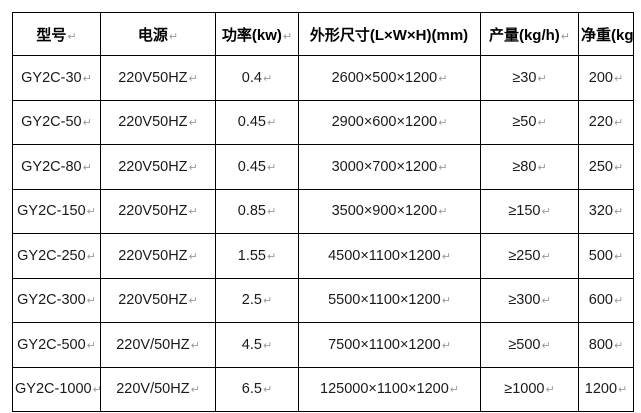 The image size is (641, 413). I want to click on column-header-capacity-label: 产量(kg/h), so click(524, 35).